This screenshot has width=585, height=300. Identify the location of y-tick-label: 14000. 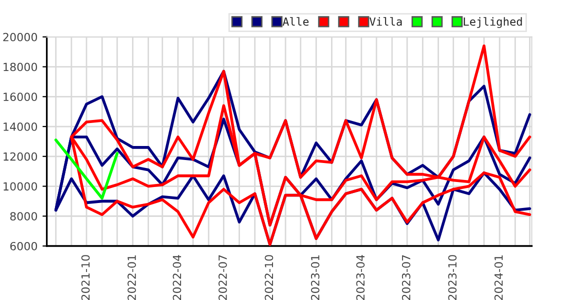
(21, 126).